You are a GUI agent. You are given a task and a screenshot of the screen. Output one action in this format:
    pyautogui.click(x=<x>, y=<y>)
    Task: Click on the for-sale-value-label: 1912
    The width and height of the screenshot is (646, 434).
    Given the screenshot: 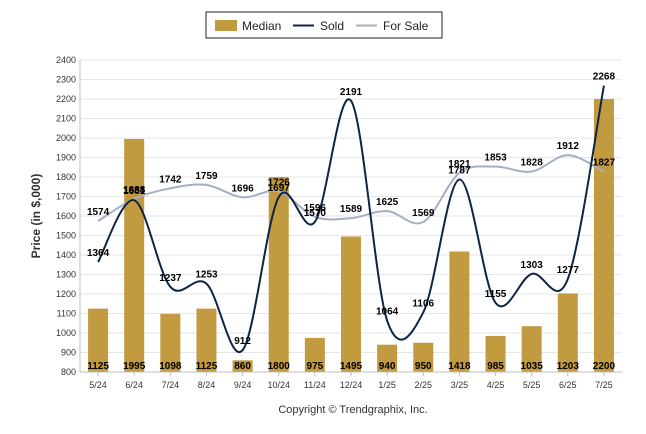 What is the action you would take?
    pyautogui.click(x=568, y=146)
    